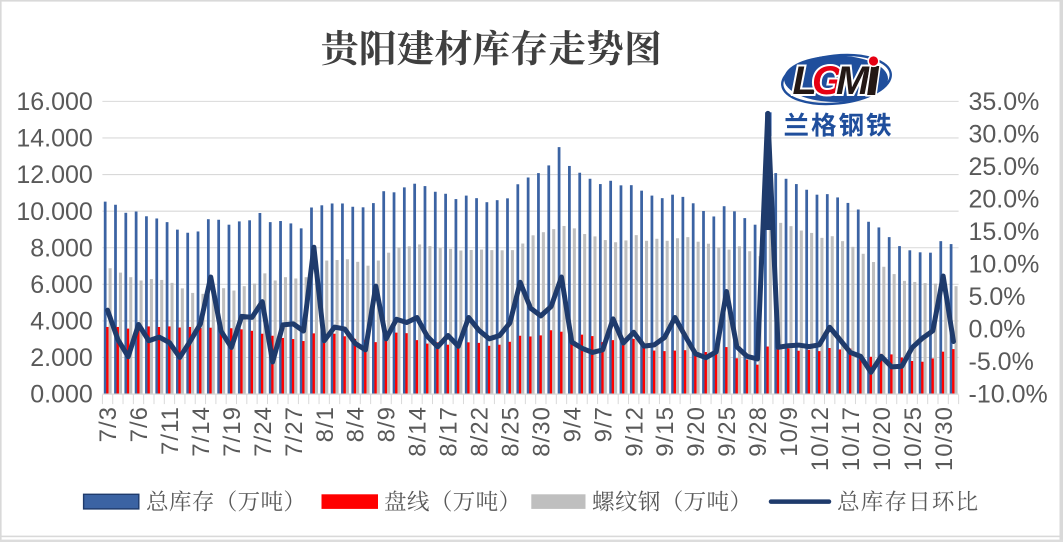 The height and width of the screenshot is (542, 1063). I want to click on svg-text: 0.0%, so click(997, 330).